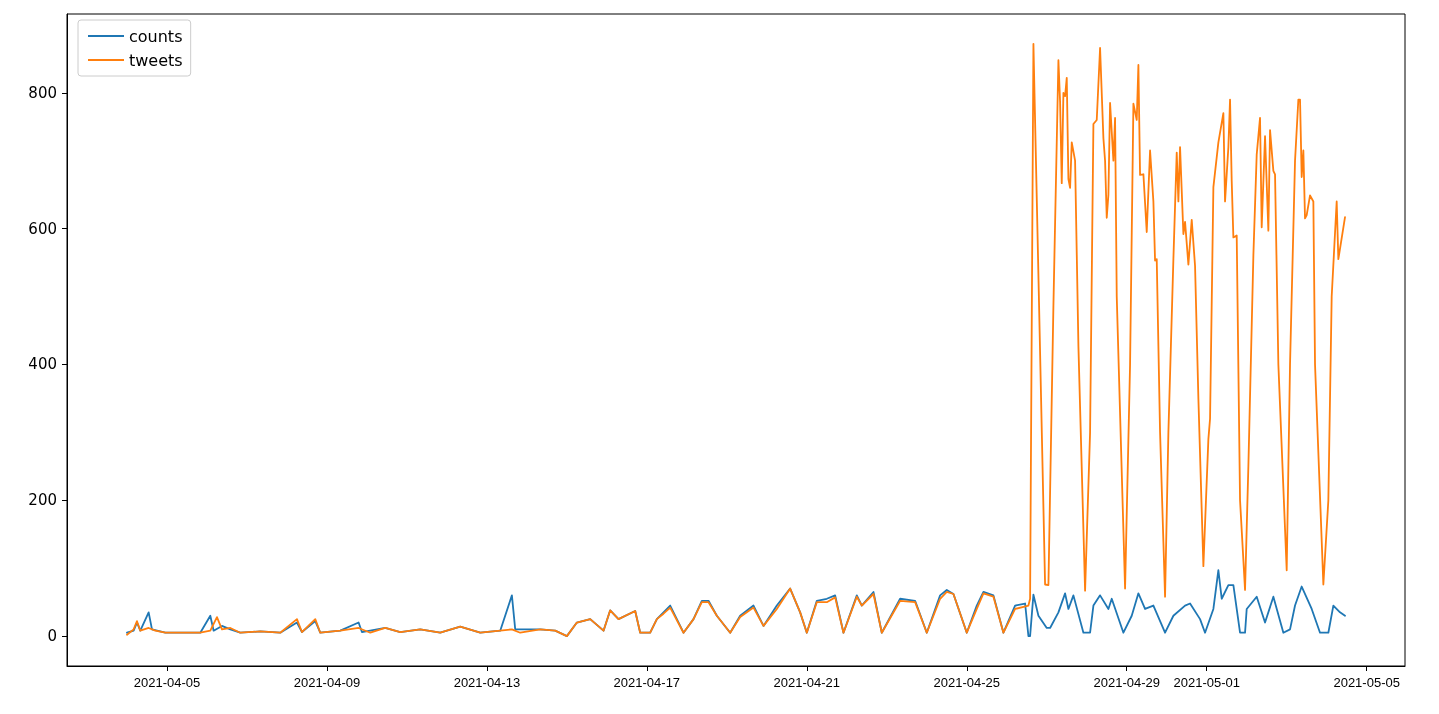  Describe the element at coordinates (156, 60) in the screenshot. I see `legend-label: tweets` at that location.